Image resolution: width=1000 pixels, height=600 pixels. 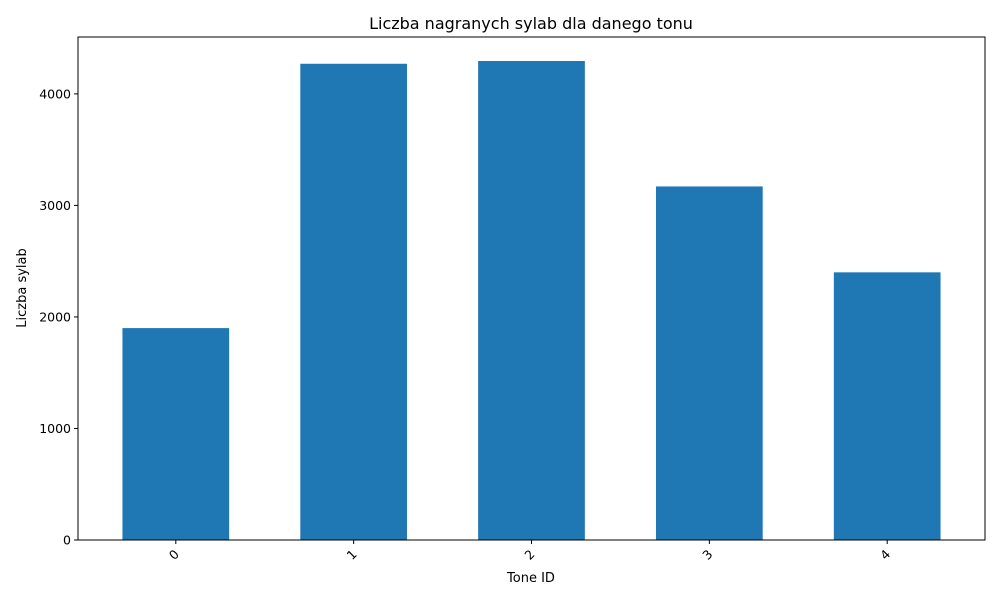 I want to click on y-axis-label: Liczba sylab, so click(x=22, y=287).